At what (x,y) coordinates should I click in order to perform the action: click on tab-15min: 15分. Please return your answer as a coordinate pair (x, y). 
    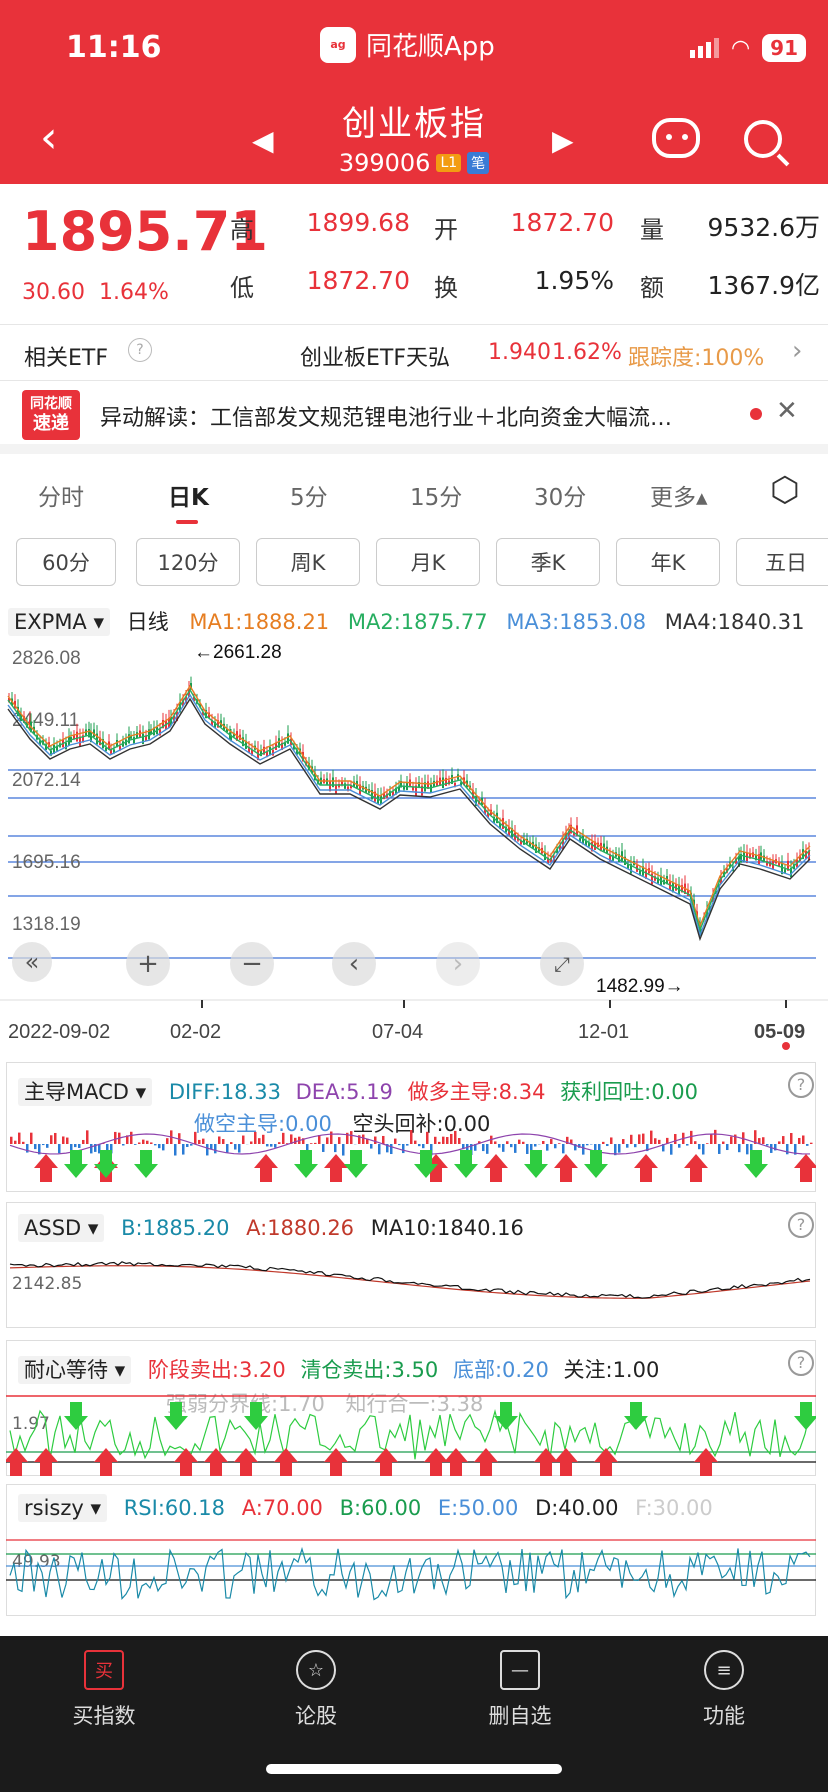
    Looking at the image, I should click on (436, 498).